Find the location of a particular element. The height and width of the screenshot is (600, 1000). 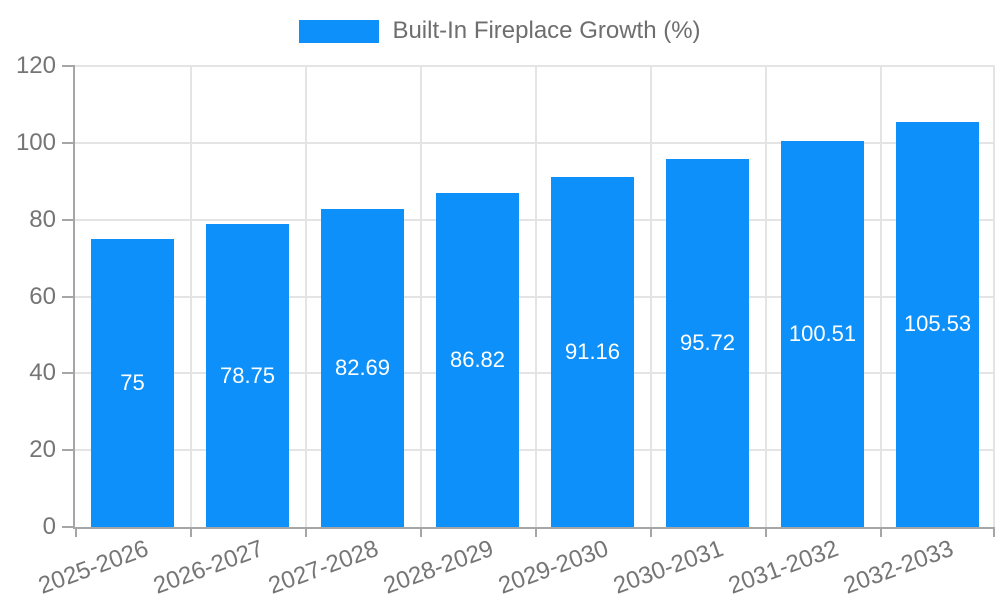

bar: 75 is located at coordinates (132, 382).